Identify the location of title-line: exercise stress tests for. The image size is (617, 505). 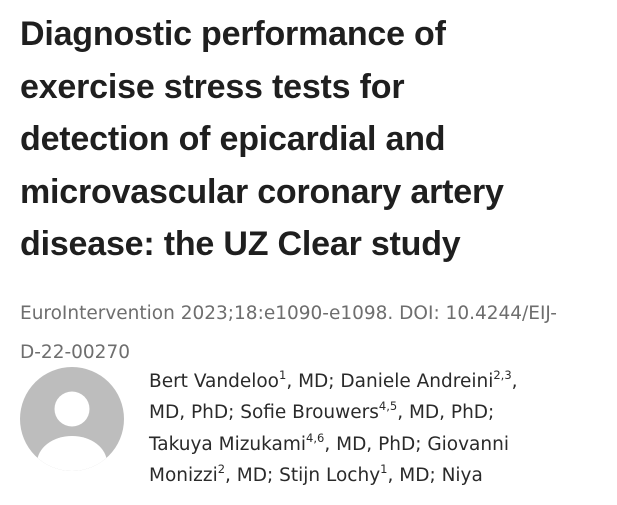
(212, 86).